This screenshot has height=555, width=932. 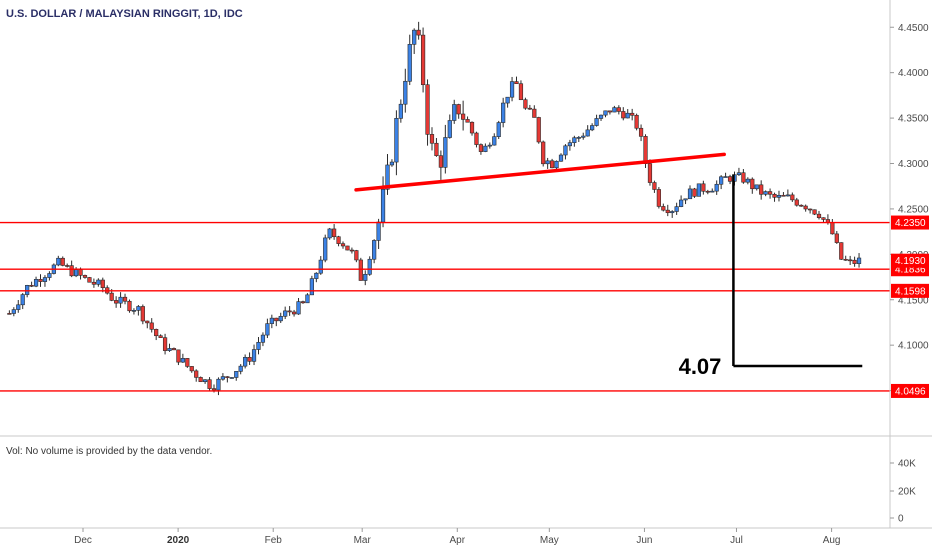 What do you see at coordinates (913, 28) in the screenshot?
I see `price-tick-label: 4.4500` at bounding box center [913, 28].